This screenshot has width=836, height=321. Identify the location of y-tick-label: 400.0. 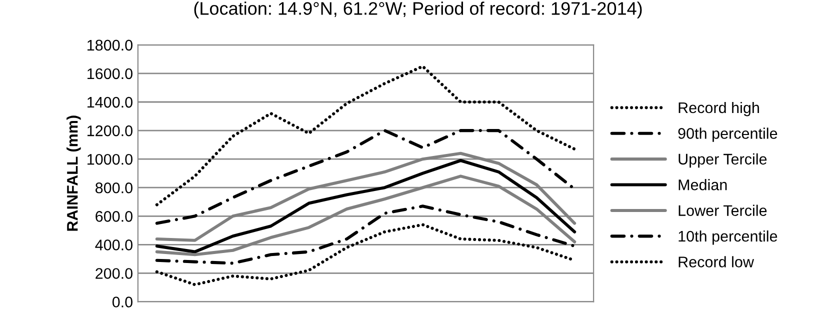
(113, 245).